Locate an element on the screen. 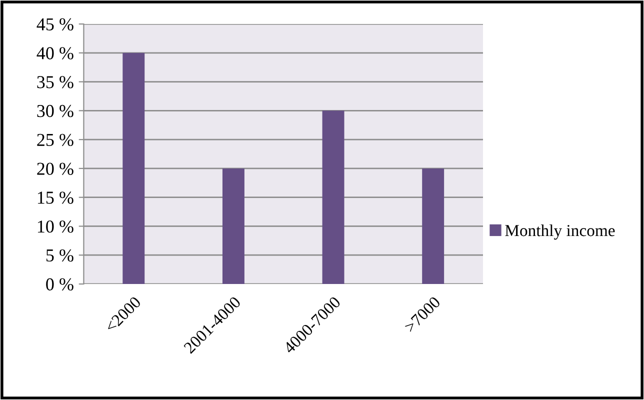  y-tick-label: 20 % is located at coordinates (55, 168).